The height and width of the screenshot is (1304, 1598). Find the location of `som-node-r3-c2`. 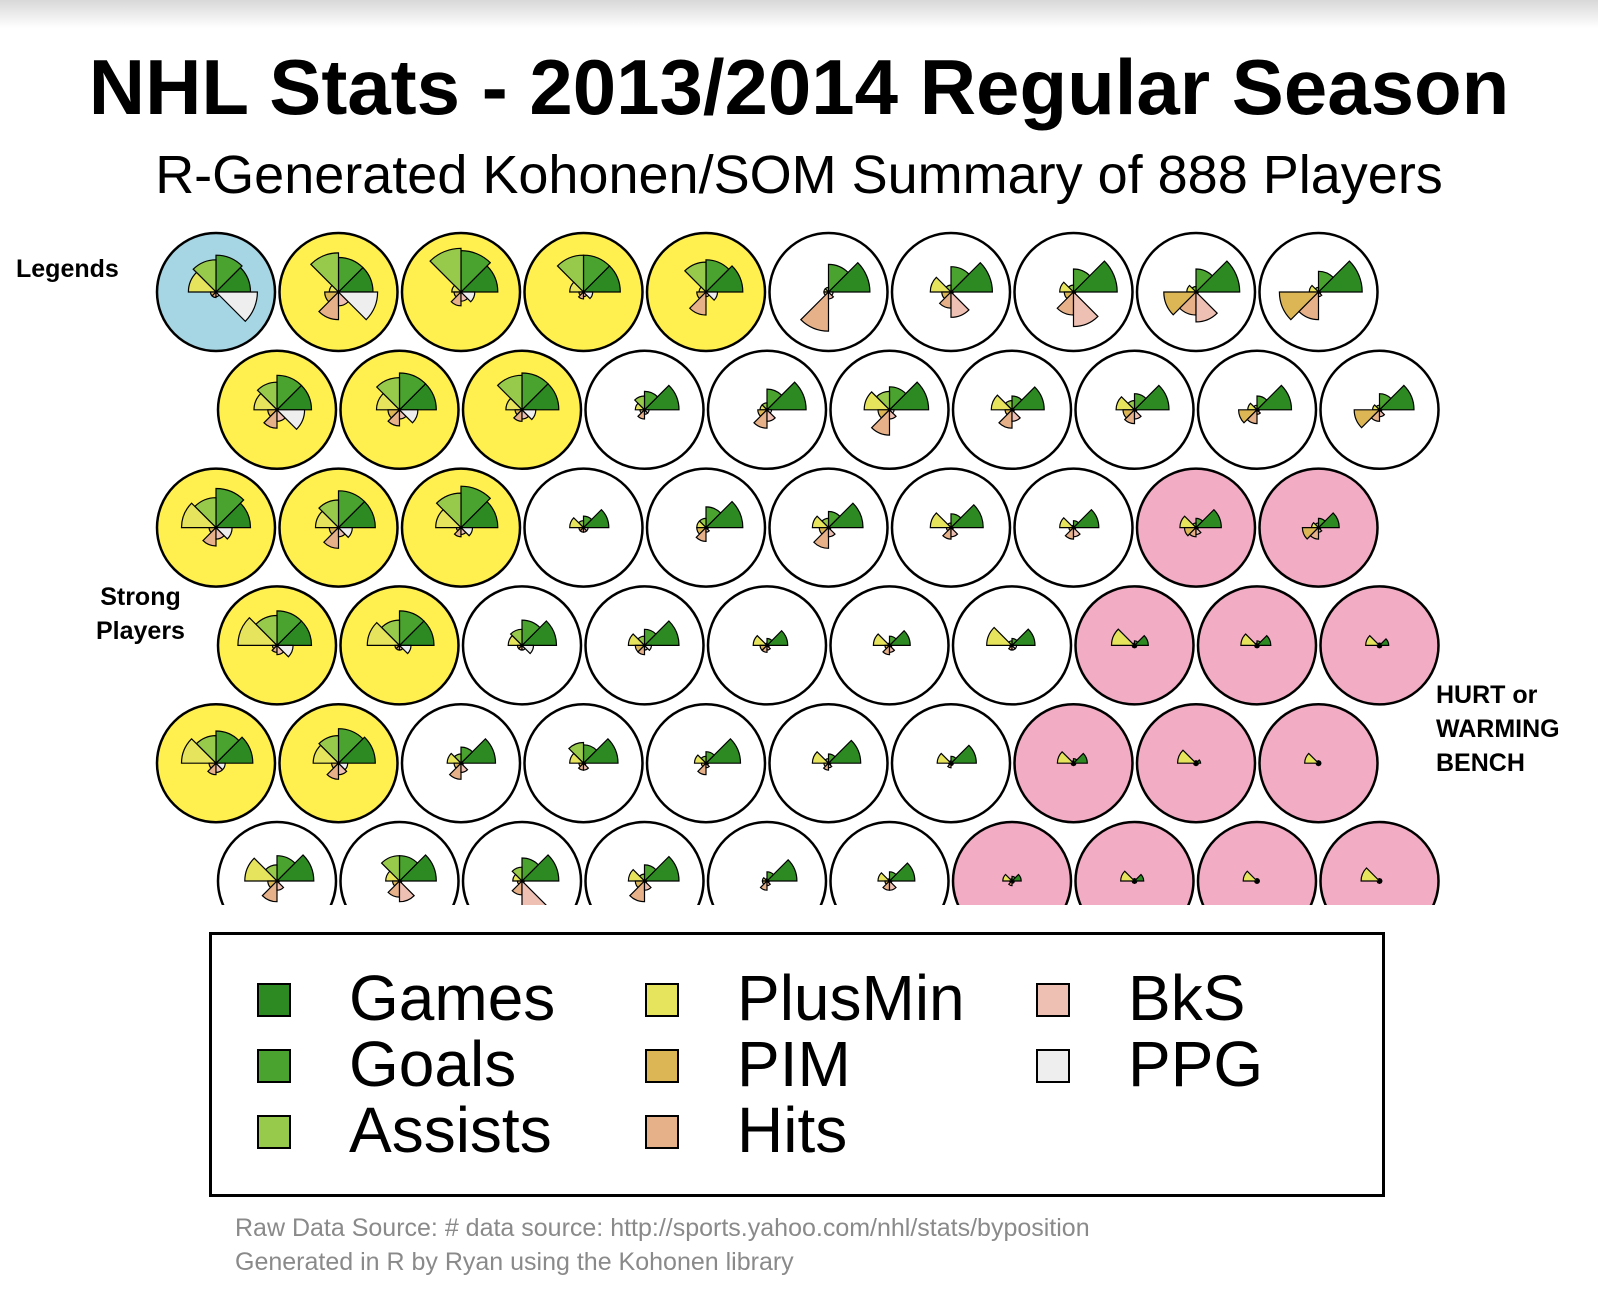

som-node-r3-c2 is located at coordinates (338, 527).